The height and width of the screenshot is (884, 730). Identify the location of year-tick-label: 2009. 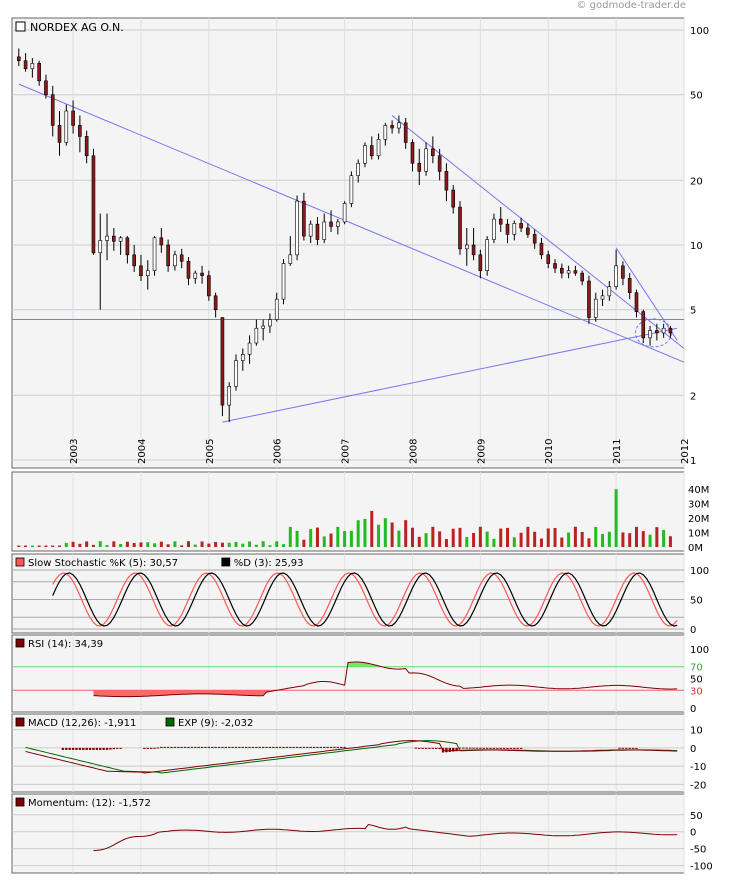
(481, 451).